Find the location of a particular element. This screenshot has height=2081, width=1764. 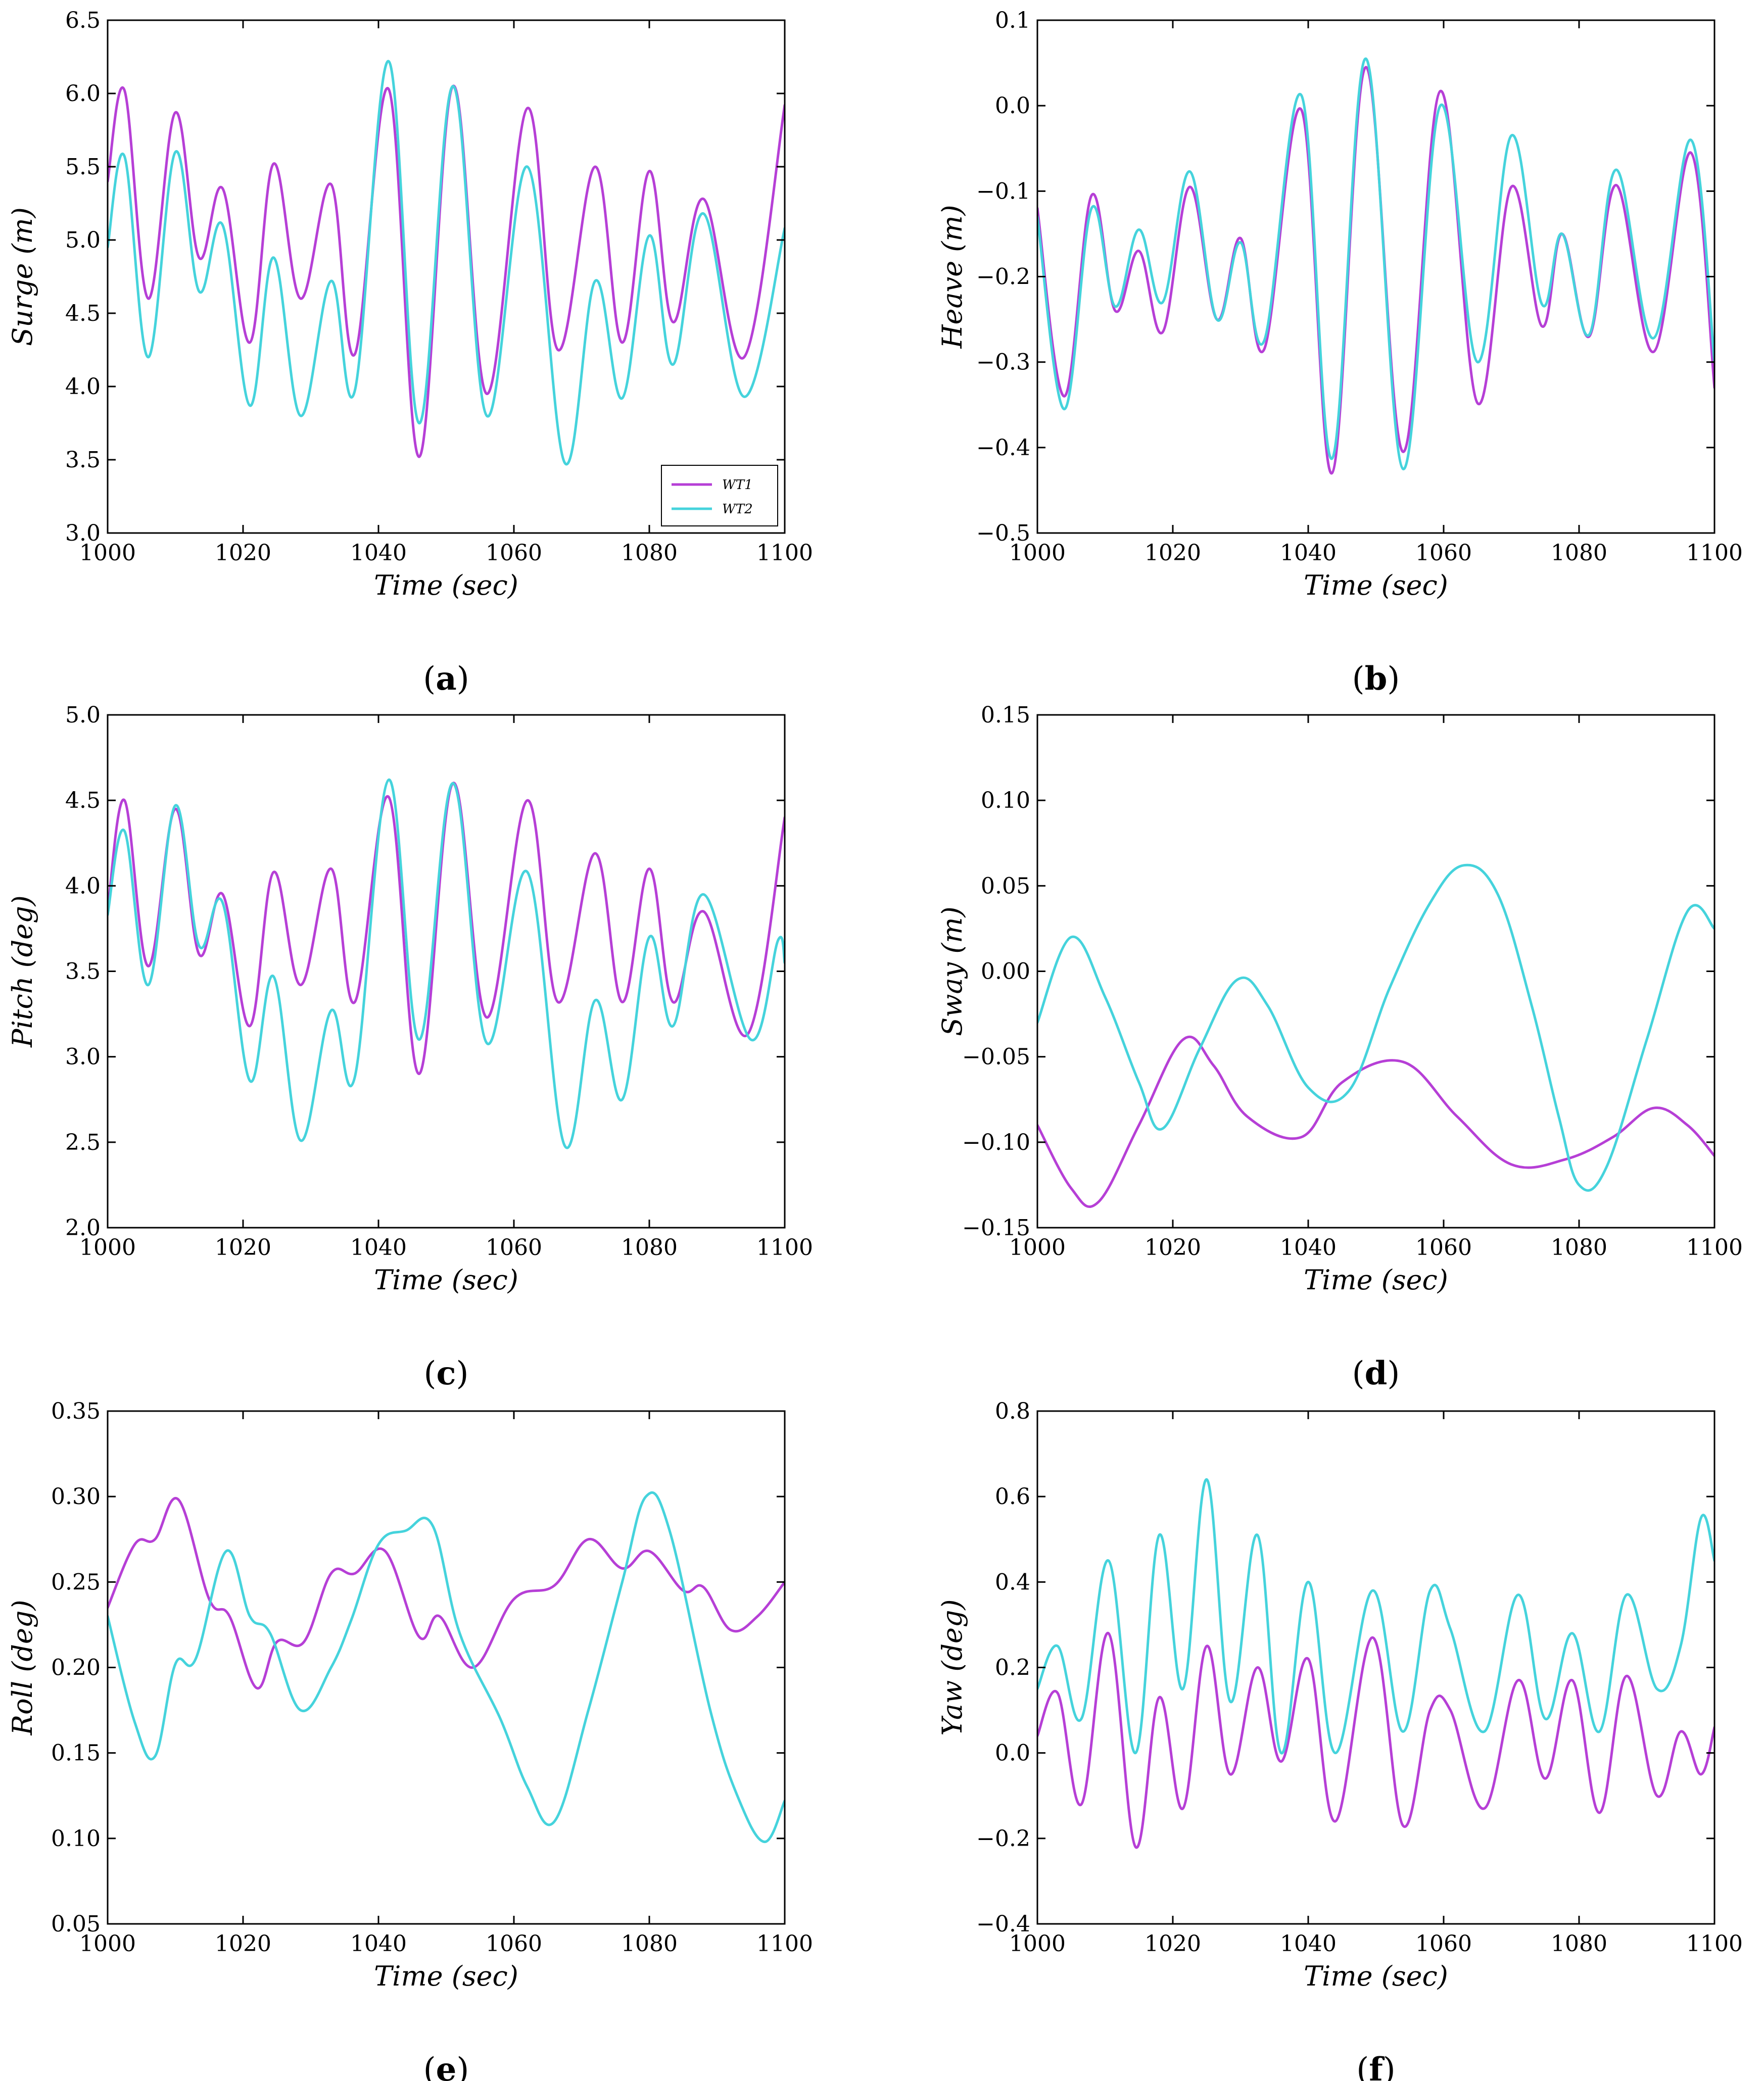

y-axis-label: Surge (m) is located at coordinates (22, 276).